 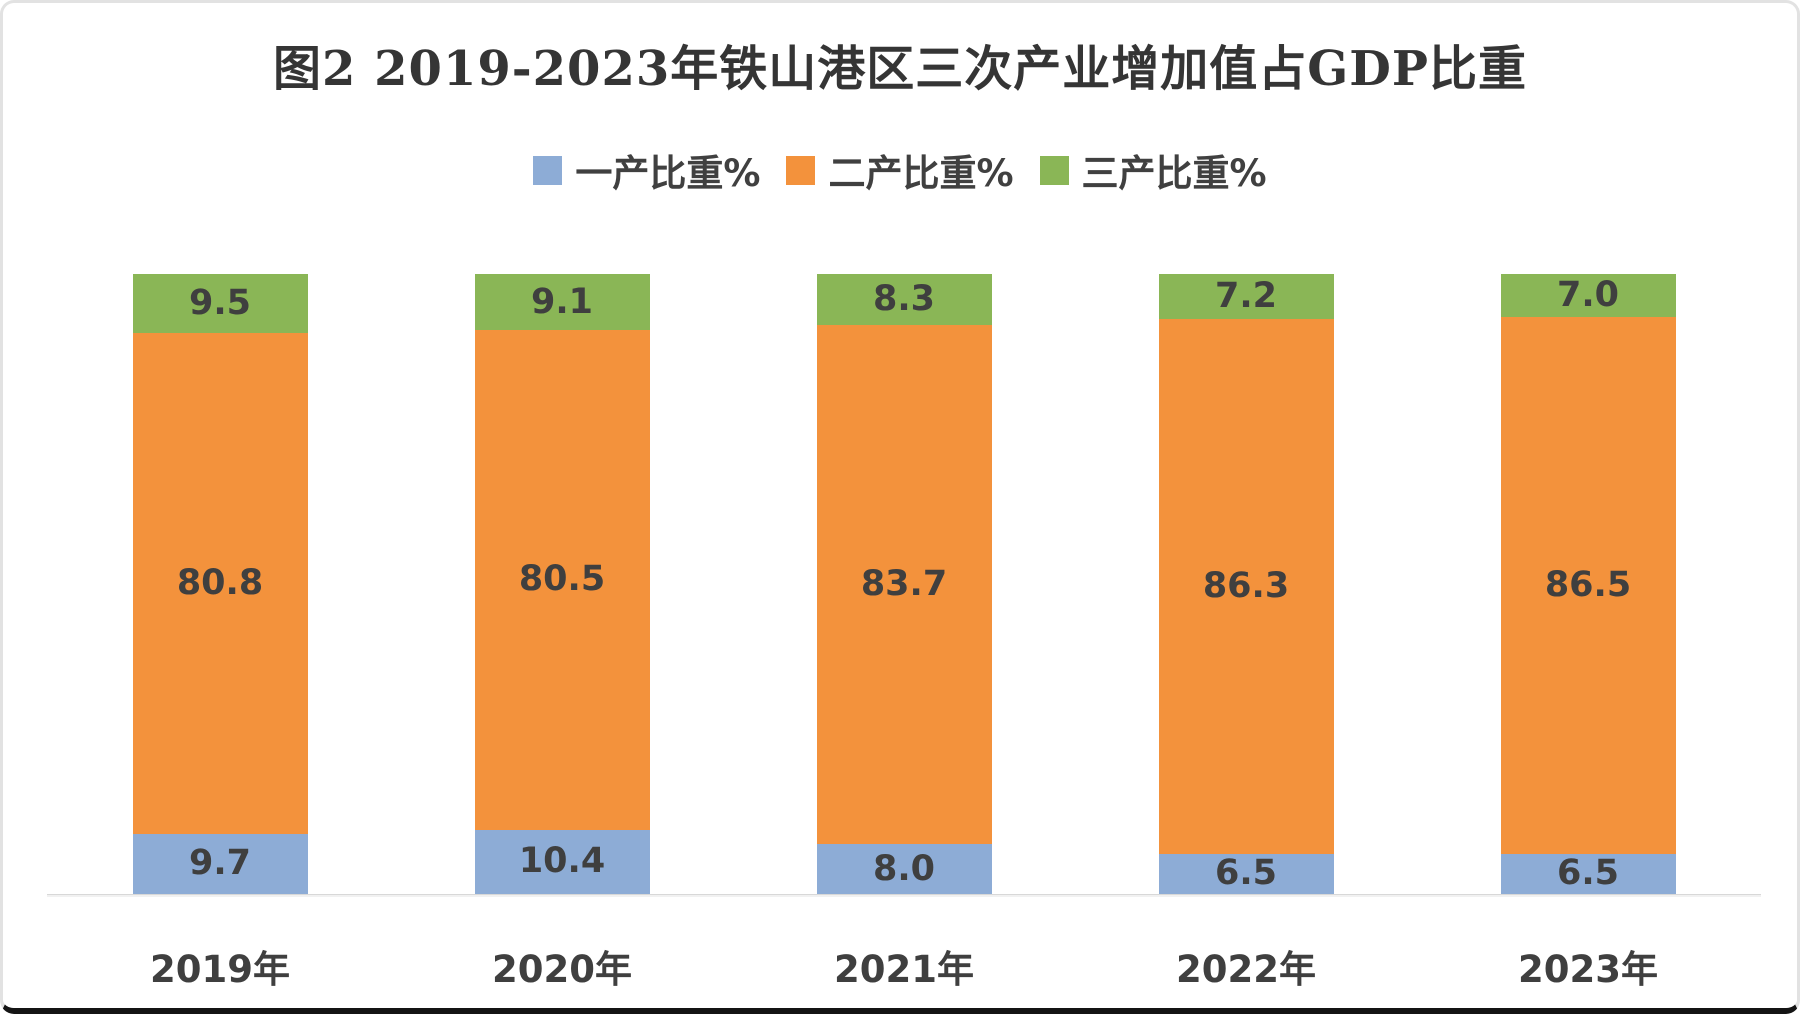 I want to click on x-axis-label-2020年: 2020年, so click(x=562, y=969).